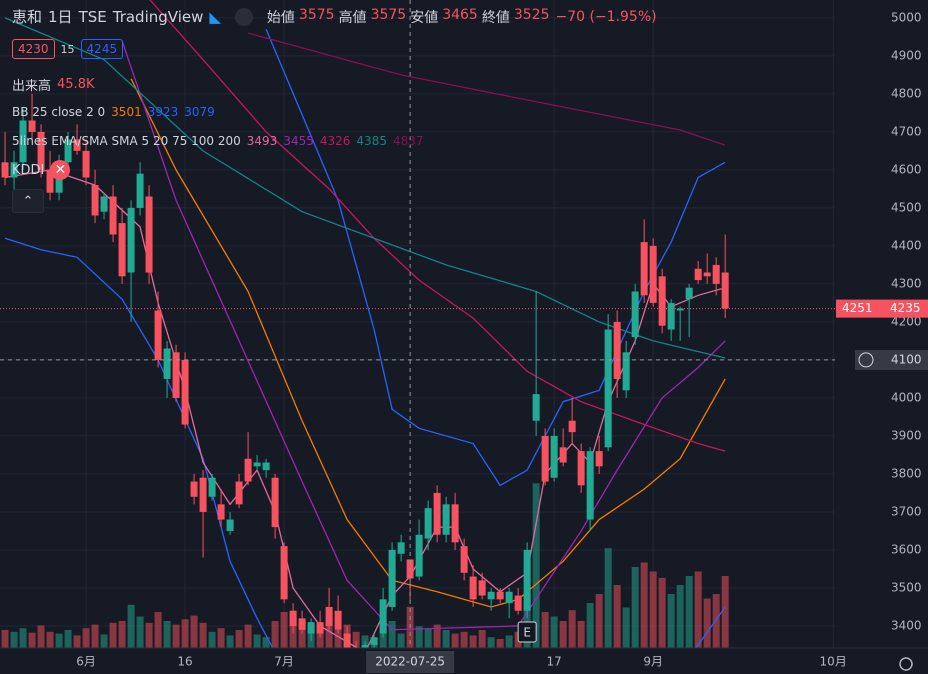  I want to click on y-tick-label: 4800, so click(906, 93).